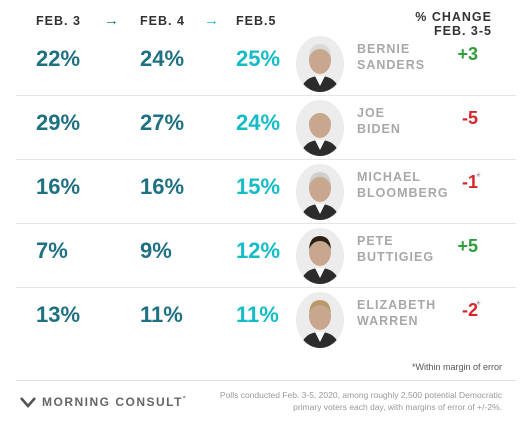 The image size is (530, 422). What do you see at coordinates (58, 122) in the screenshot?
I see `poll-value: 29%` at bounding box center [58, 122].